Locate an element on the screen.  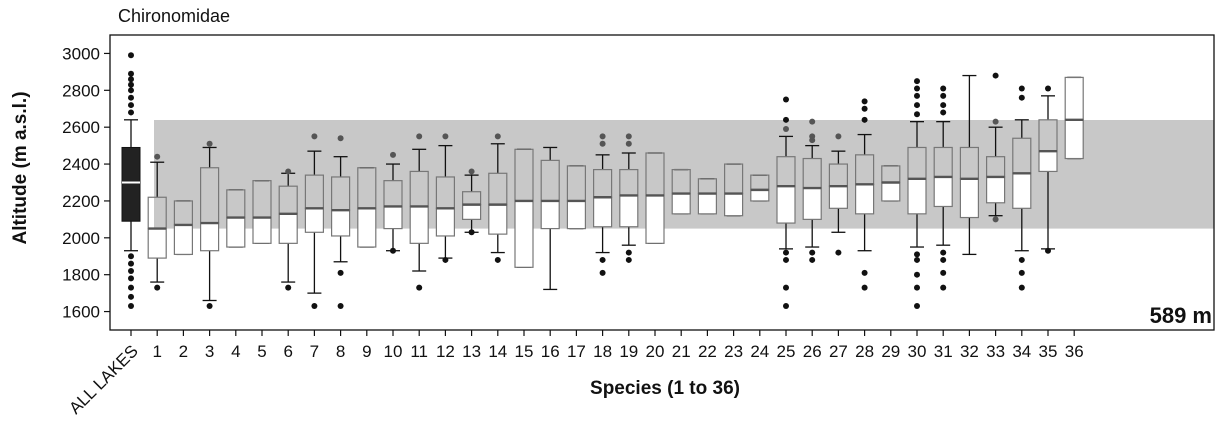
x-tick-label: 12 is located at coordinates (445, 351).